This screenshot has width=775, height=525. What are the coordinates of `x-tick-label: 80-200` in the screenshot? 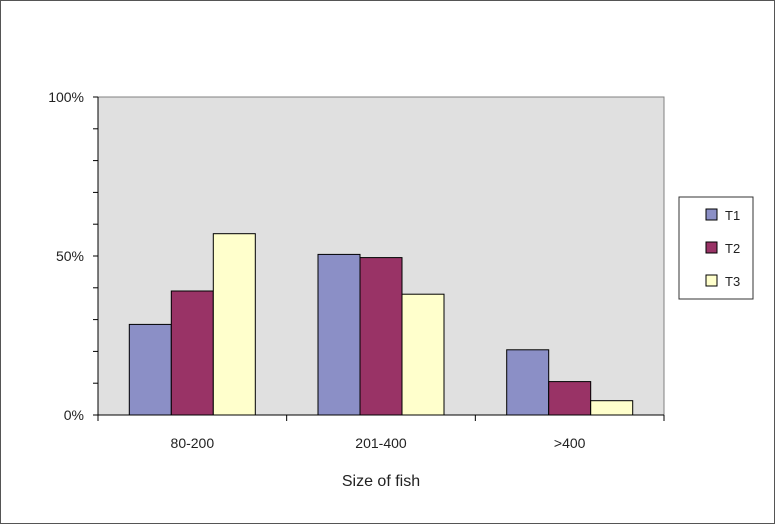 It's located at (193, 443).